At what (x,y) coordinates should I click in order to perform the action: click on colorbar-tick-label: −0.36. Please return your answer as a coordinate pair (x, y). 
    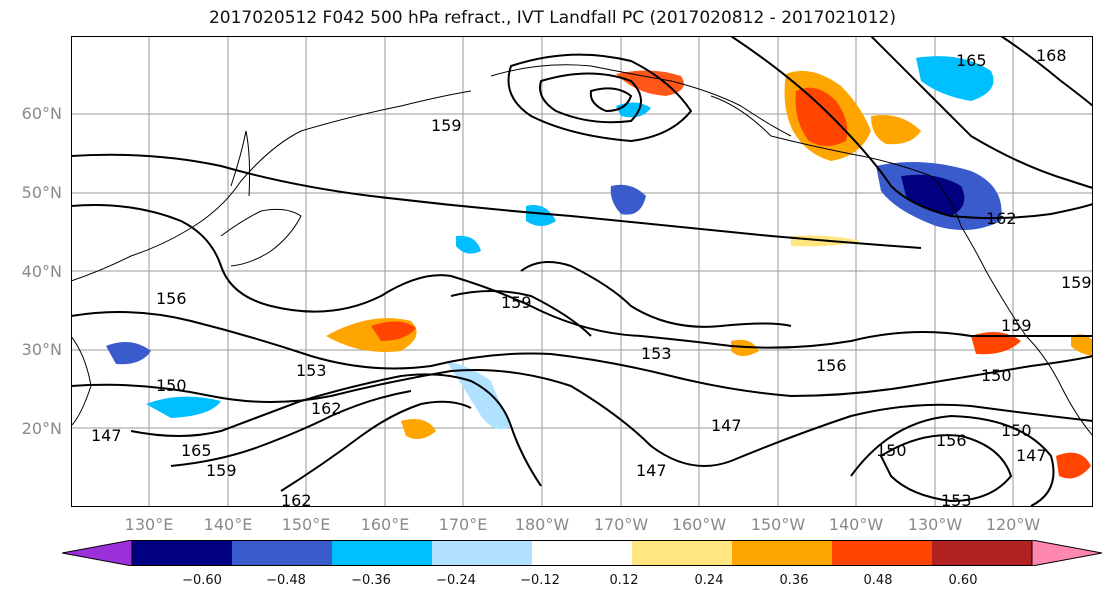
    Looking at the image, I should click on (371, 580).